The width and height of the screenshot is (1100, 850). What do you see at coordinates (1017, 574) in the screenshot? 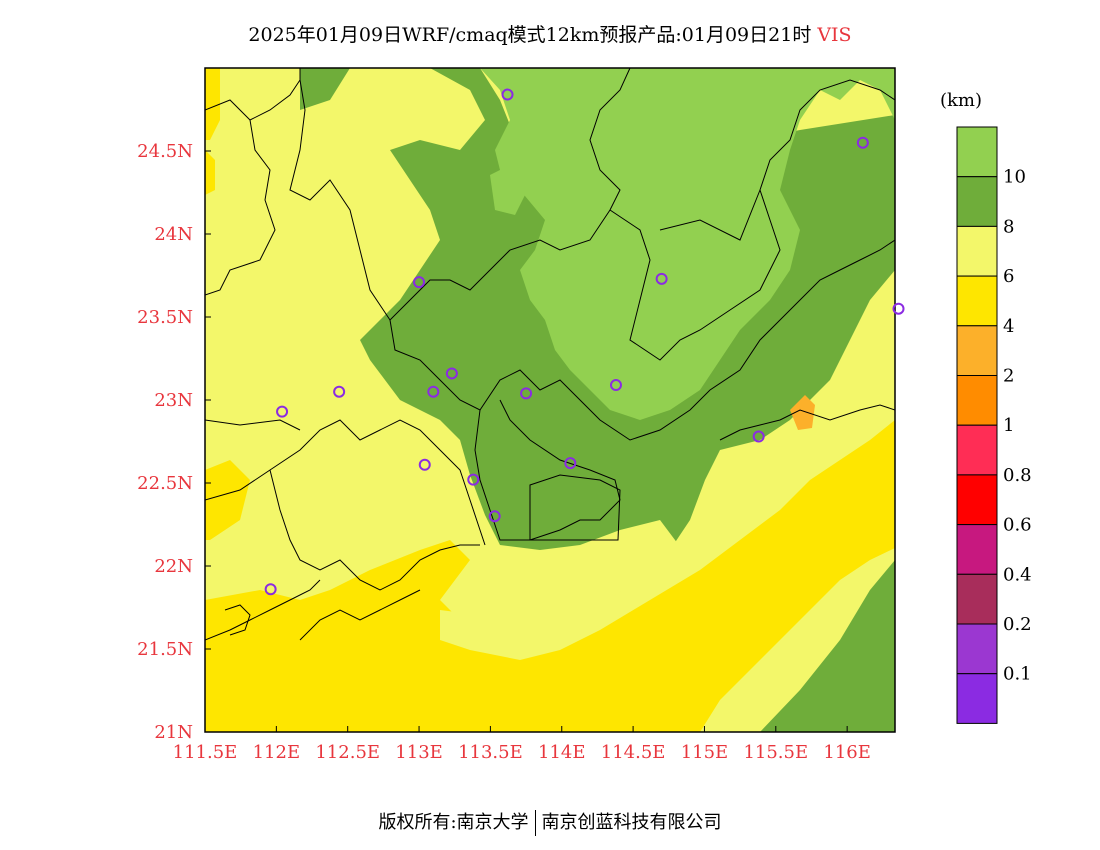
I see `legend-label: 0.4` at bounding box center [1017, 574].